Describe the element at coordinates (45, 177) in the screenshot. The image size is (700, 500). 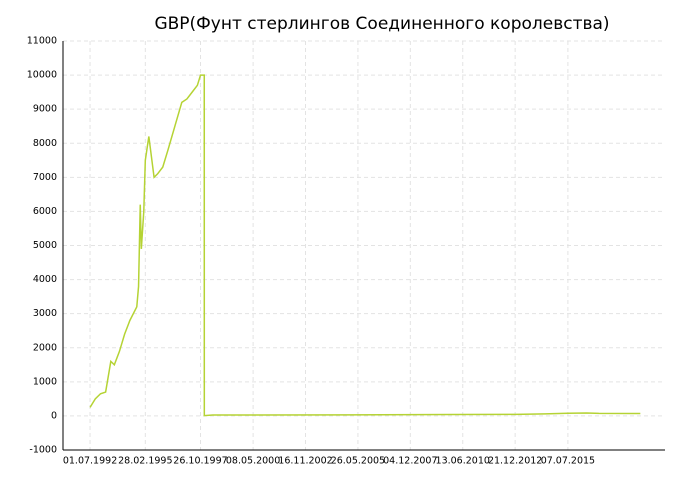
I see `y-tick-label: 7000` at that location.